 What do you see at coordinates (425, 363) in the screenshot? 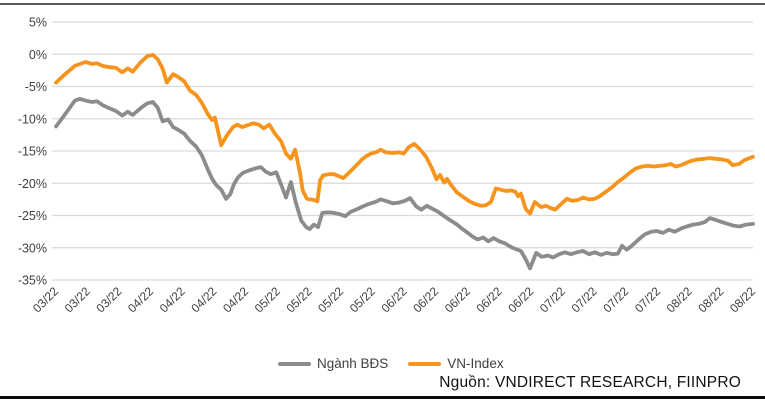
I see `orange-line-swatch-icon` at bounding box center [425, 363].